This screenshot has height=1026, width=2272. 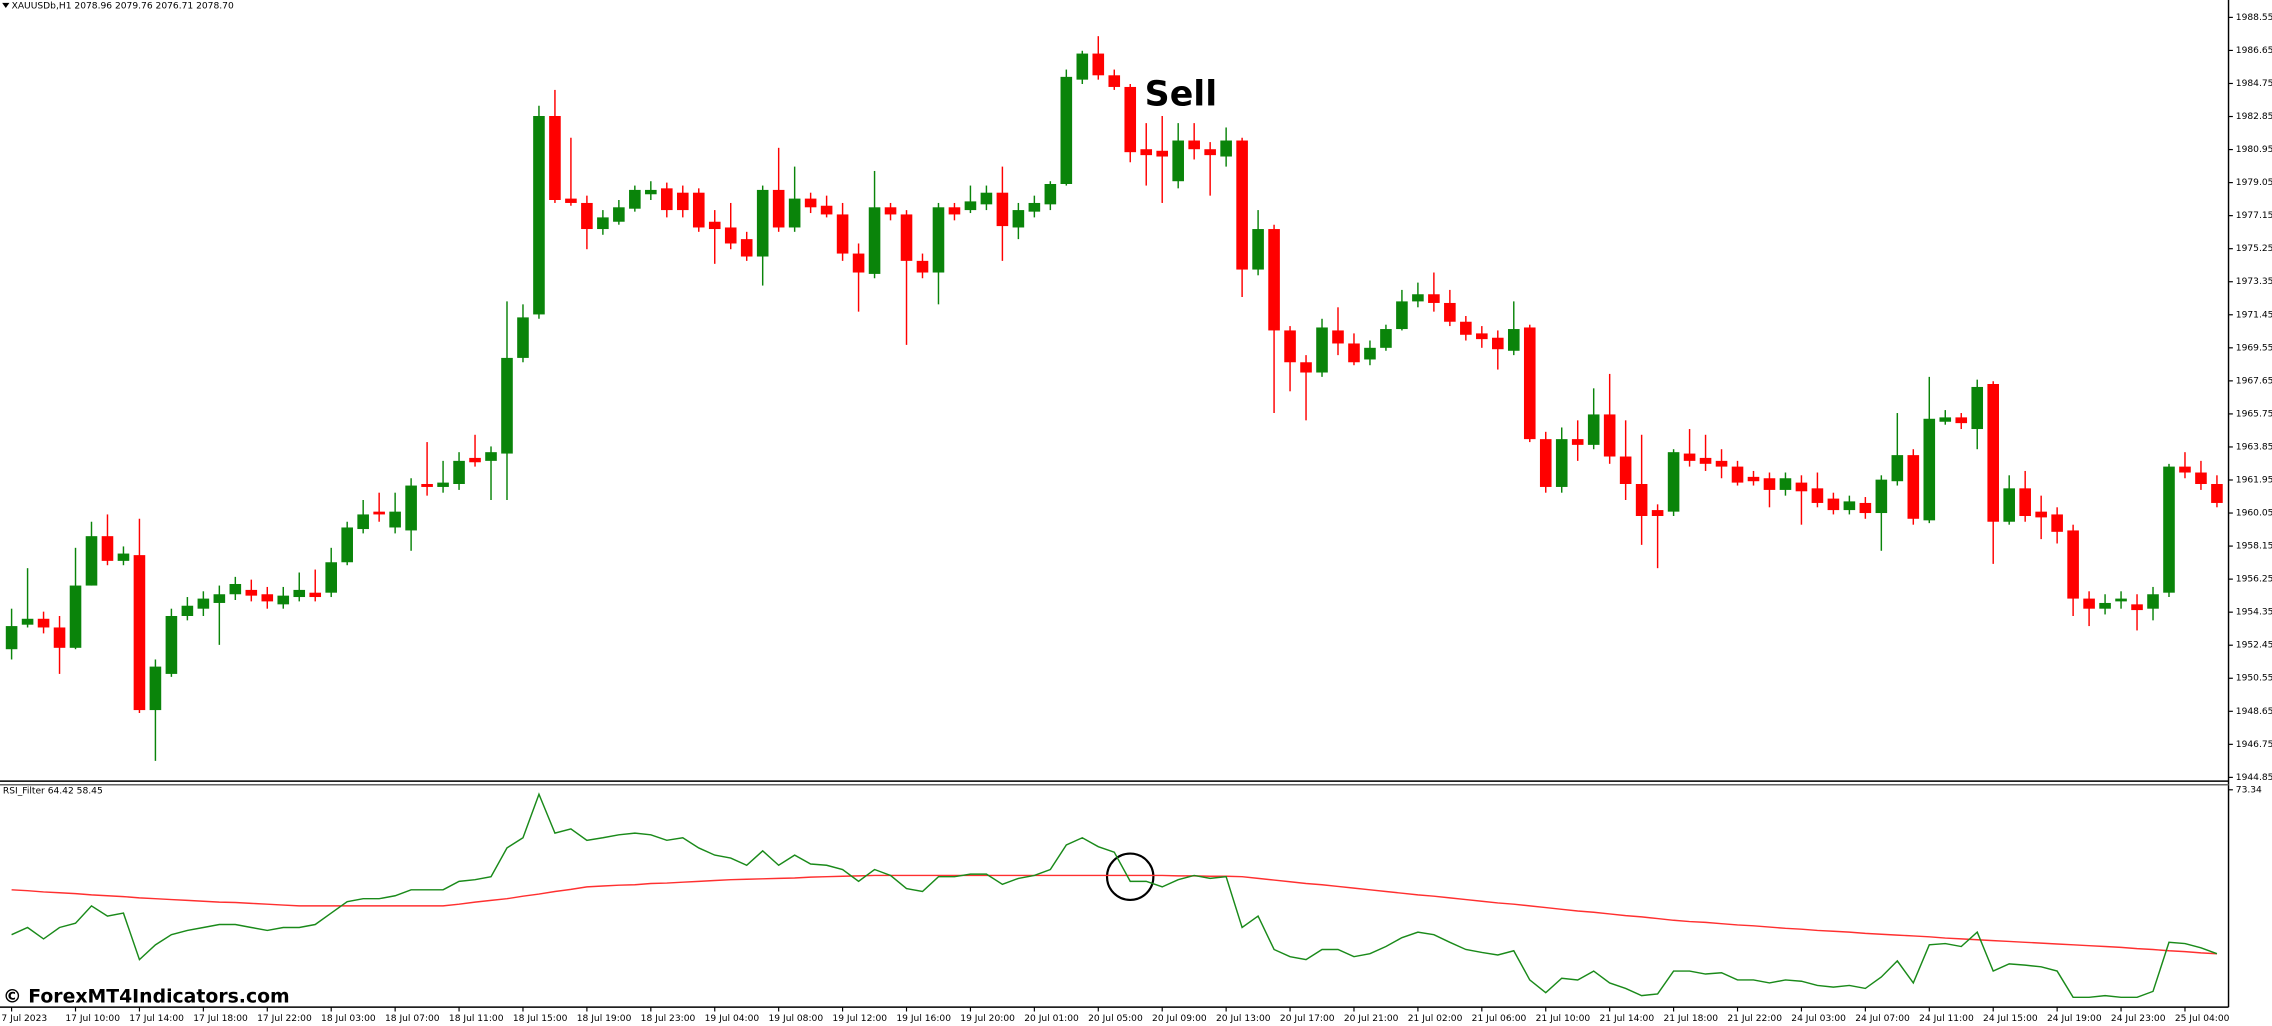 What do you see at coordinates (540, 1019) in the screenshot?
I see `x-tick-label: 18 Jul 15:00` at bounding box center [540, 1019].